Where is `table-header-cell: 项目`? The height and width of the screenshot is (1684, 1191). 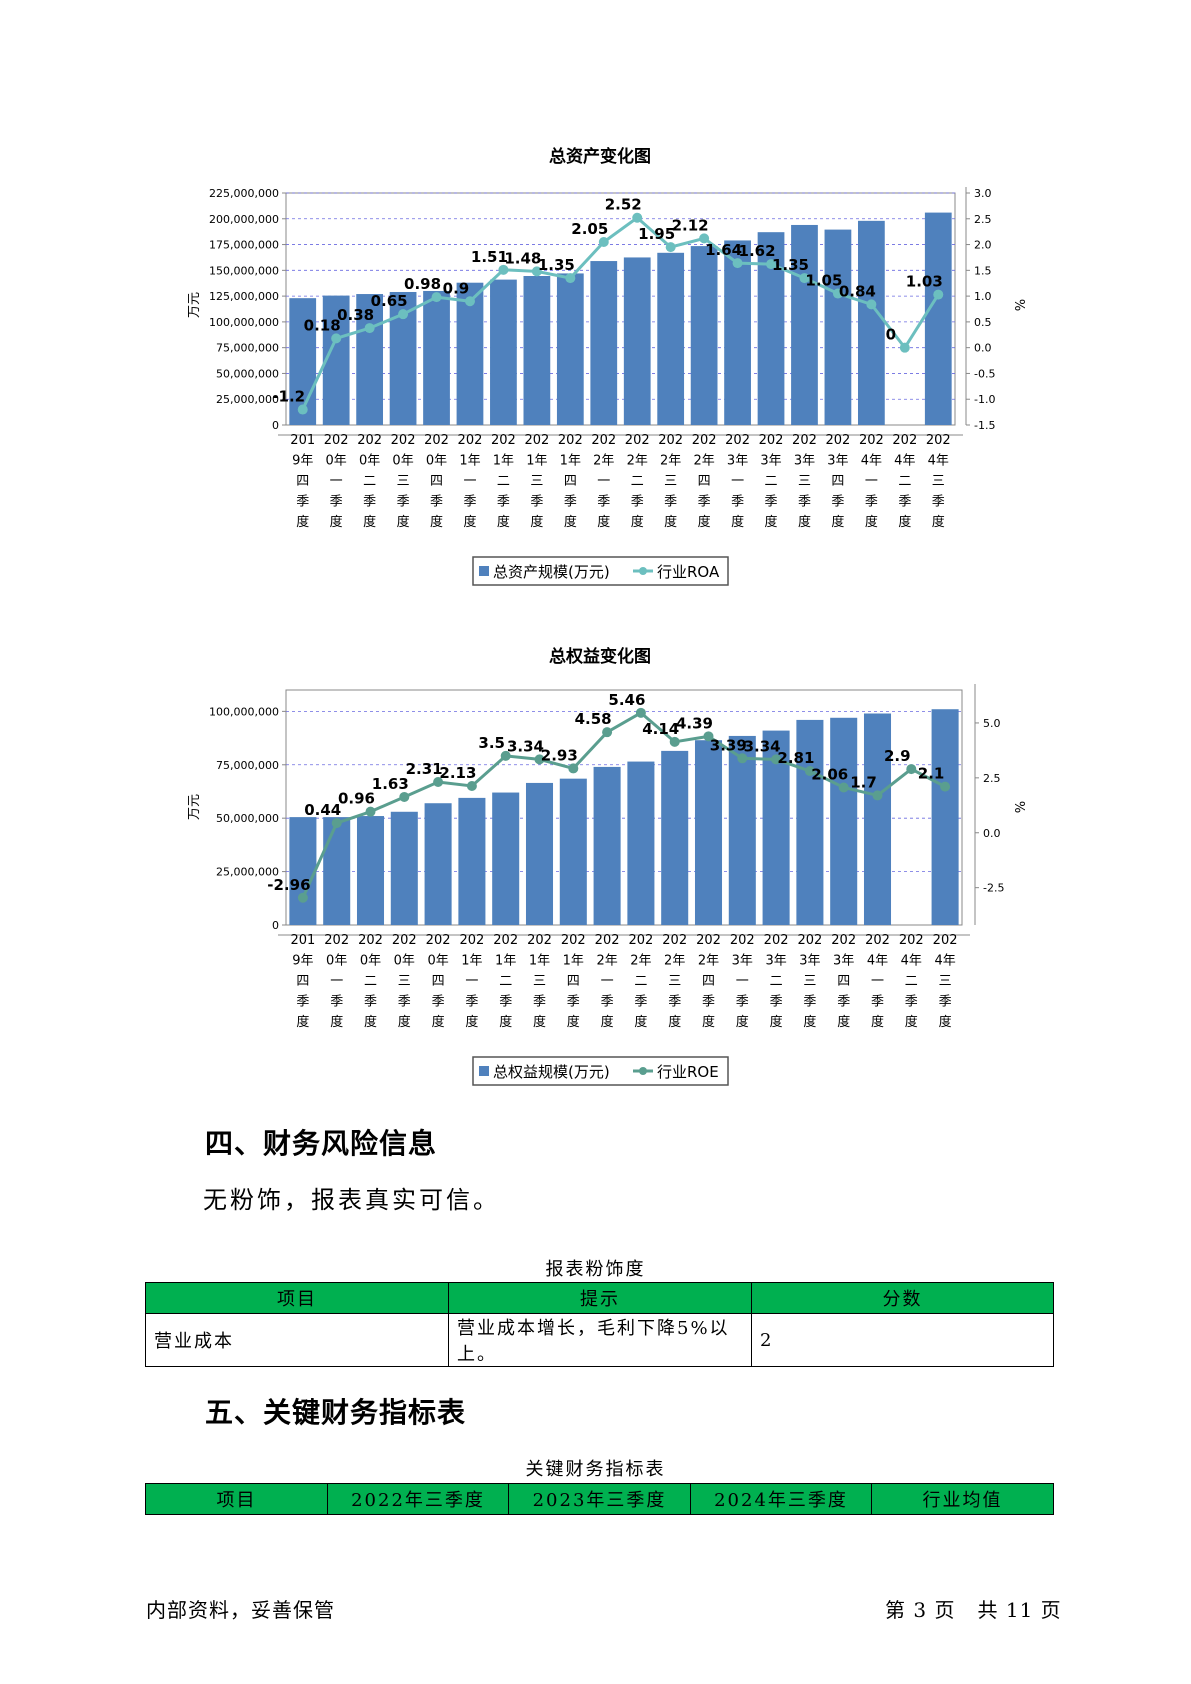 table-header-cell: 项目 is located at coordinates (236, 1499).